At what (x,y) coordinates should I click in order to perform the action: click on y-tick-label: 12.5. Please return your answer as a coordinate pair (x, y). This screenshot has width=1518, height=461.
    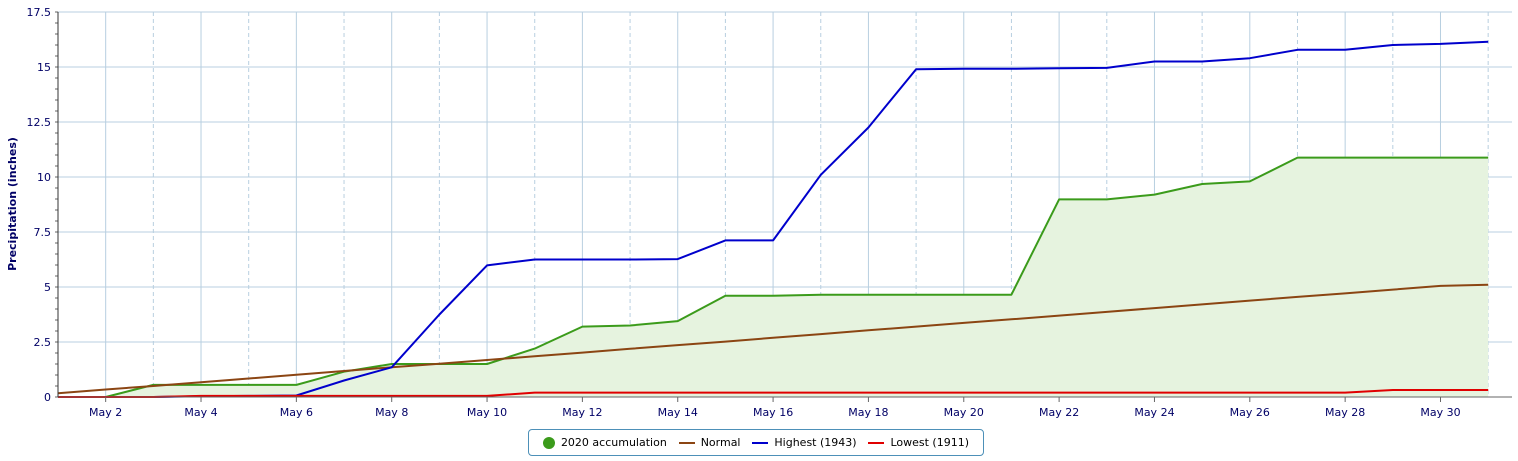
    Looking at the image, I should click on (39, 122).